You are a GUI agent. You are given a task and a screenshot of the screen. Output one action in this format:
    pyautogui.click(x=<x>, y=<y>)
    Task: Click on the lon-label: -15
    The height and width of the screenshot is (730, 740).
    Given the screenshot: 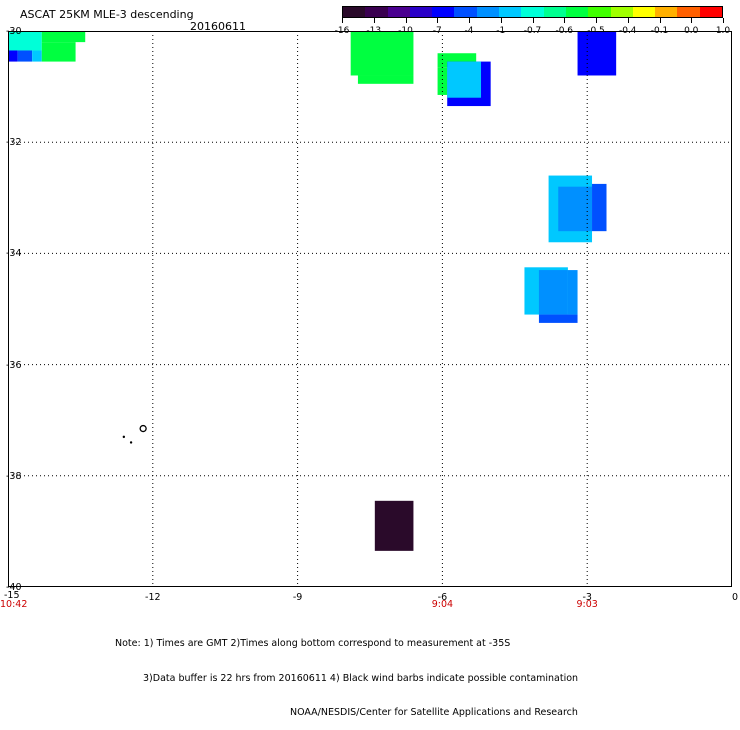 What is the action you would take?
    pyautogui.click(x=12, y=595)
    